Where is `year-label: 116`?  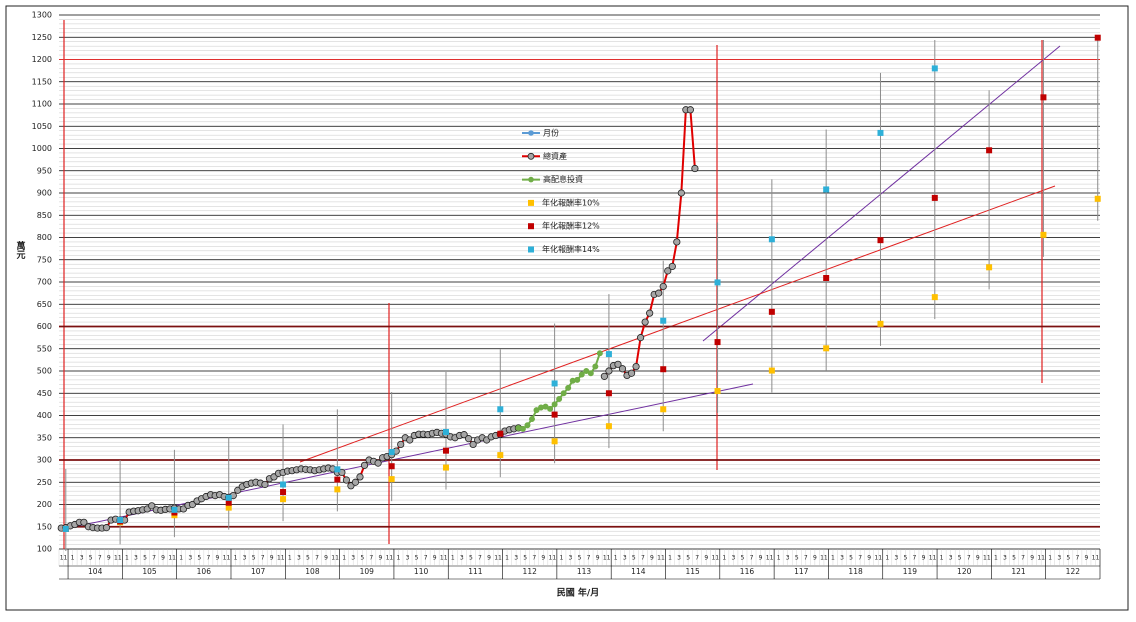 year-label: 116 is located at coordinates (747, 571).